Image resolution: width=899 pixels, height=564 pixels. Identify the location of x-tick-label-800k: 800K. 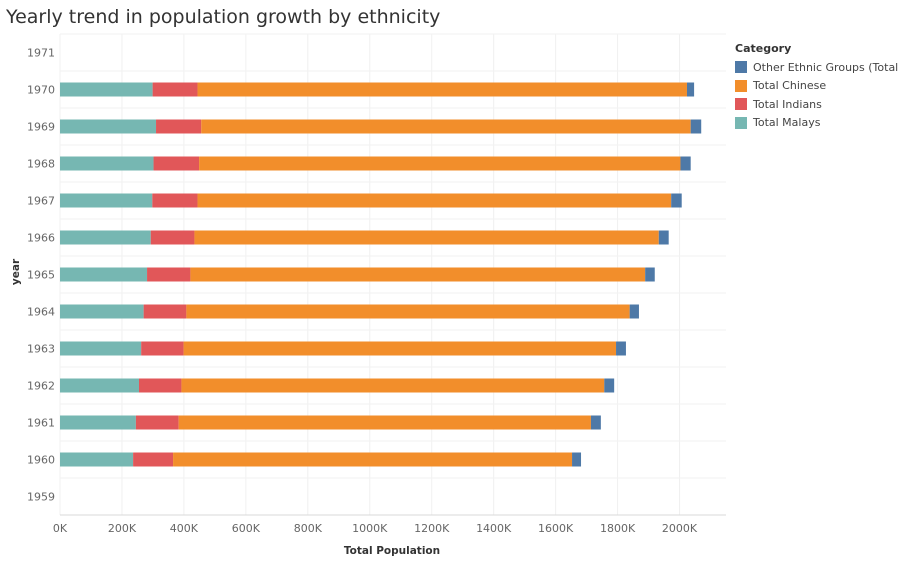
(308, 528).